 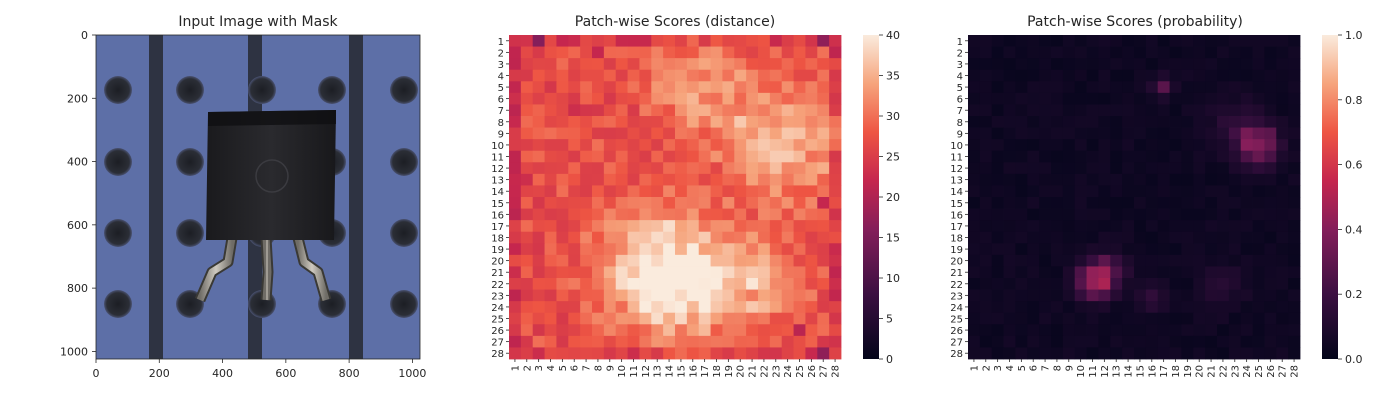 What do you see at coordinates (986, 368) in the screenshot?
I see `col-tick-label: 2` at bounding box center [986, 368].